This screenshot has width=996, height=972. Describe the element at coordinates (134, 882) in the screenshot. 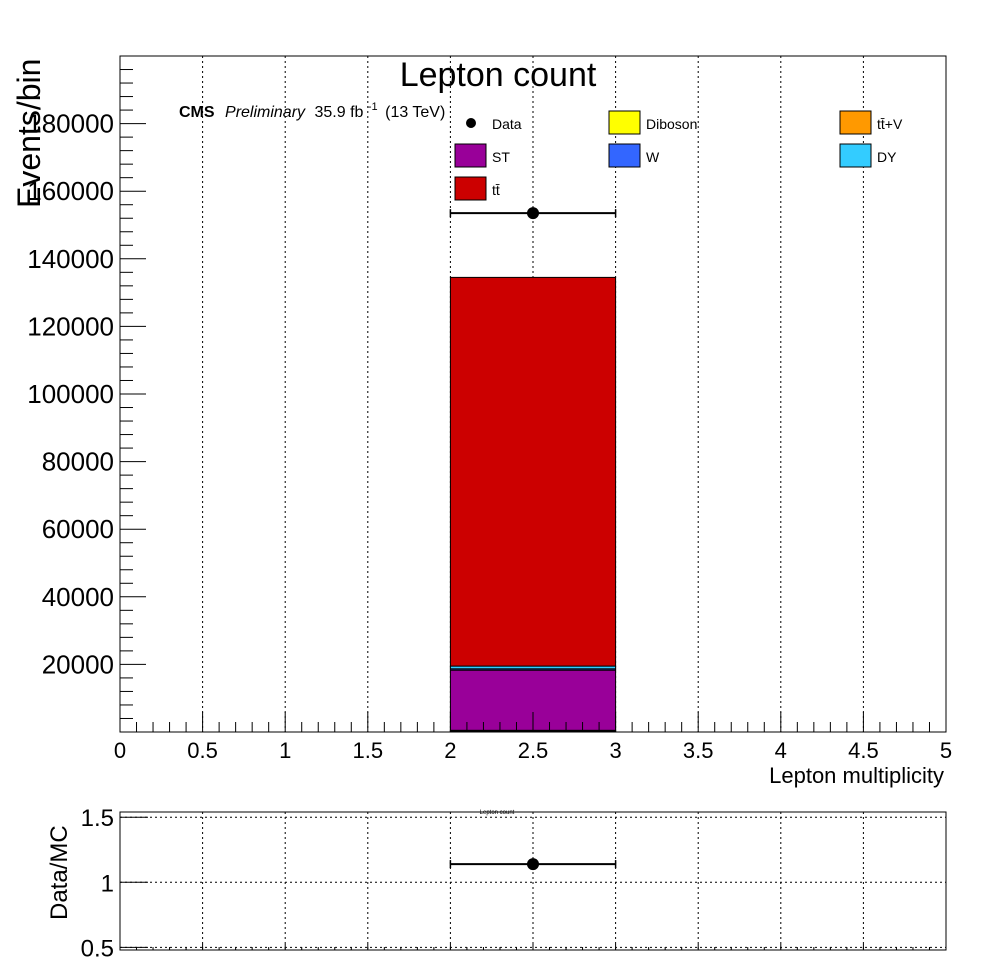

I see `ratio-y-ticks` at that location.